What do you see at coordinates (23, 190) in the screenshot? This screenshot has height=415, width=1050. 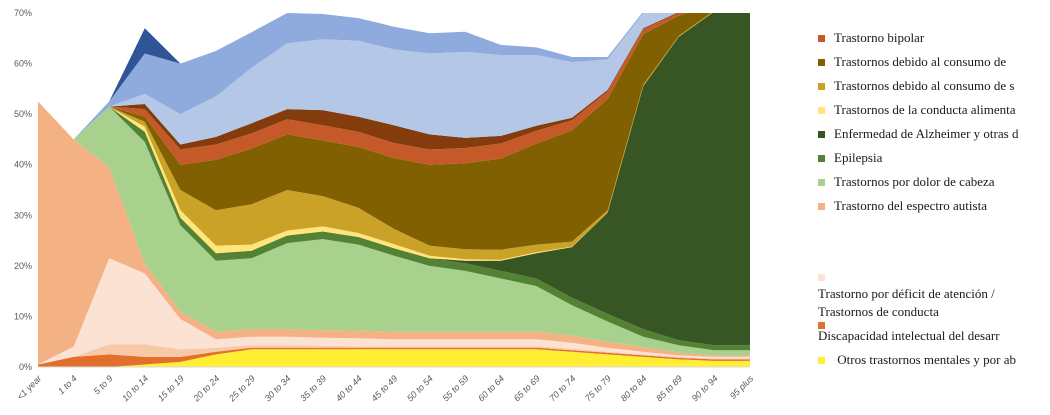 I see `y-axis: 0% 10% 20% 30% 40% 50% 60% 70%` at bounding box center [23, 190].